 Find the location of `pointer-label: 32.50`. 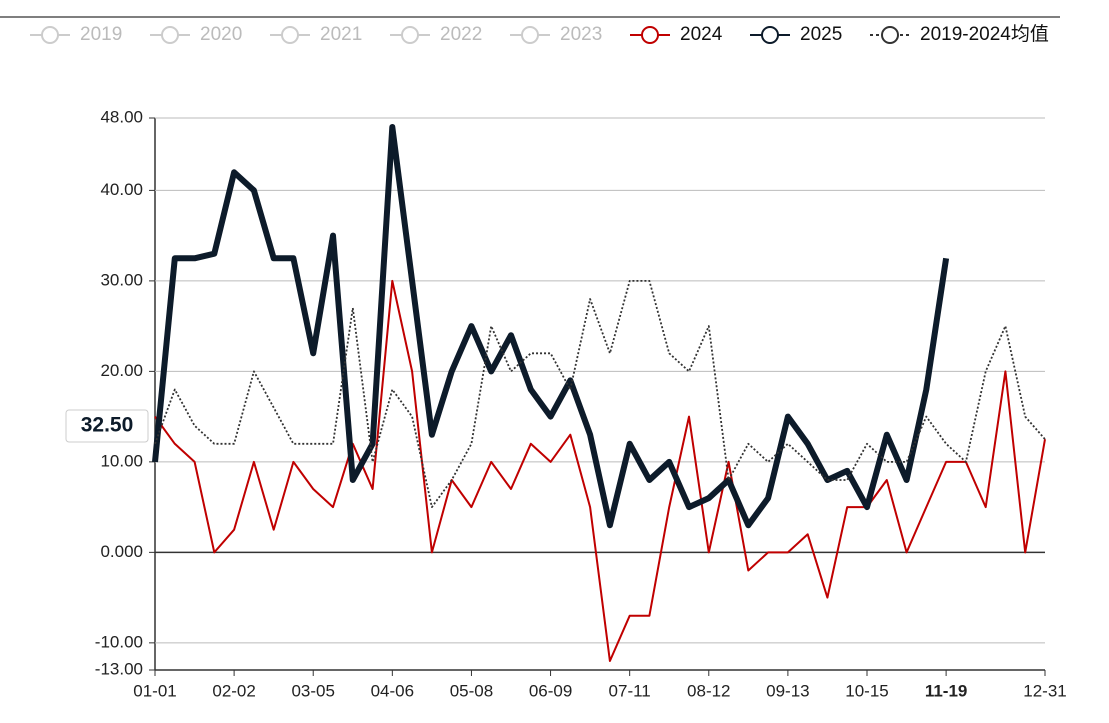

pointer-label: 32.50 is located at coordinates (107, 426).